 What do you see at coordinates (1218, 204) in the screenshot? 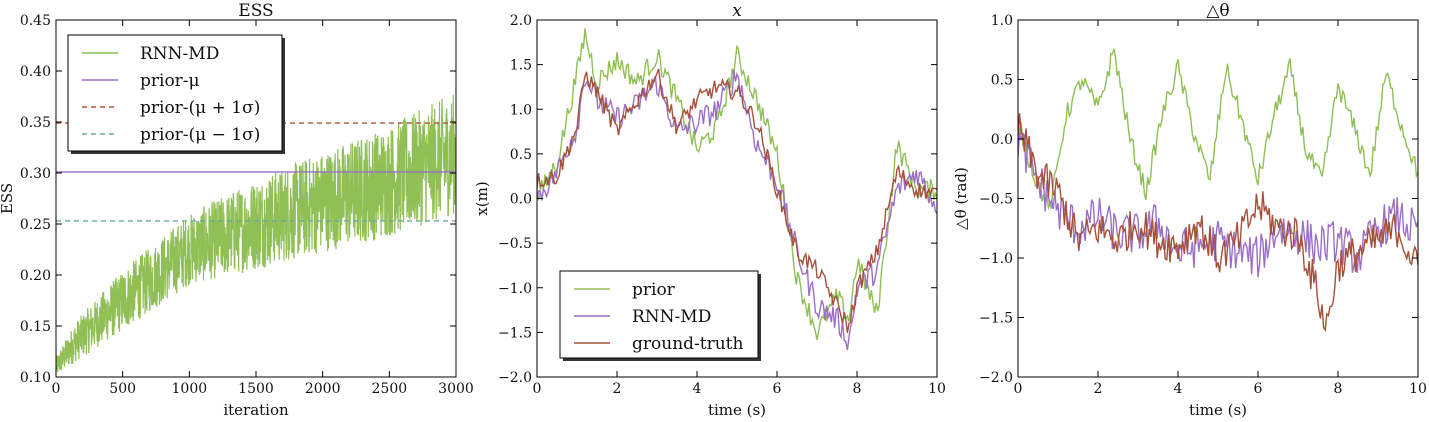
I see `chart-3-series-1-path` at bounding box center [1218, 204].